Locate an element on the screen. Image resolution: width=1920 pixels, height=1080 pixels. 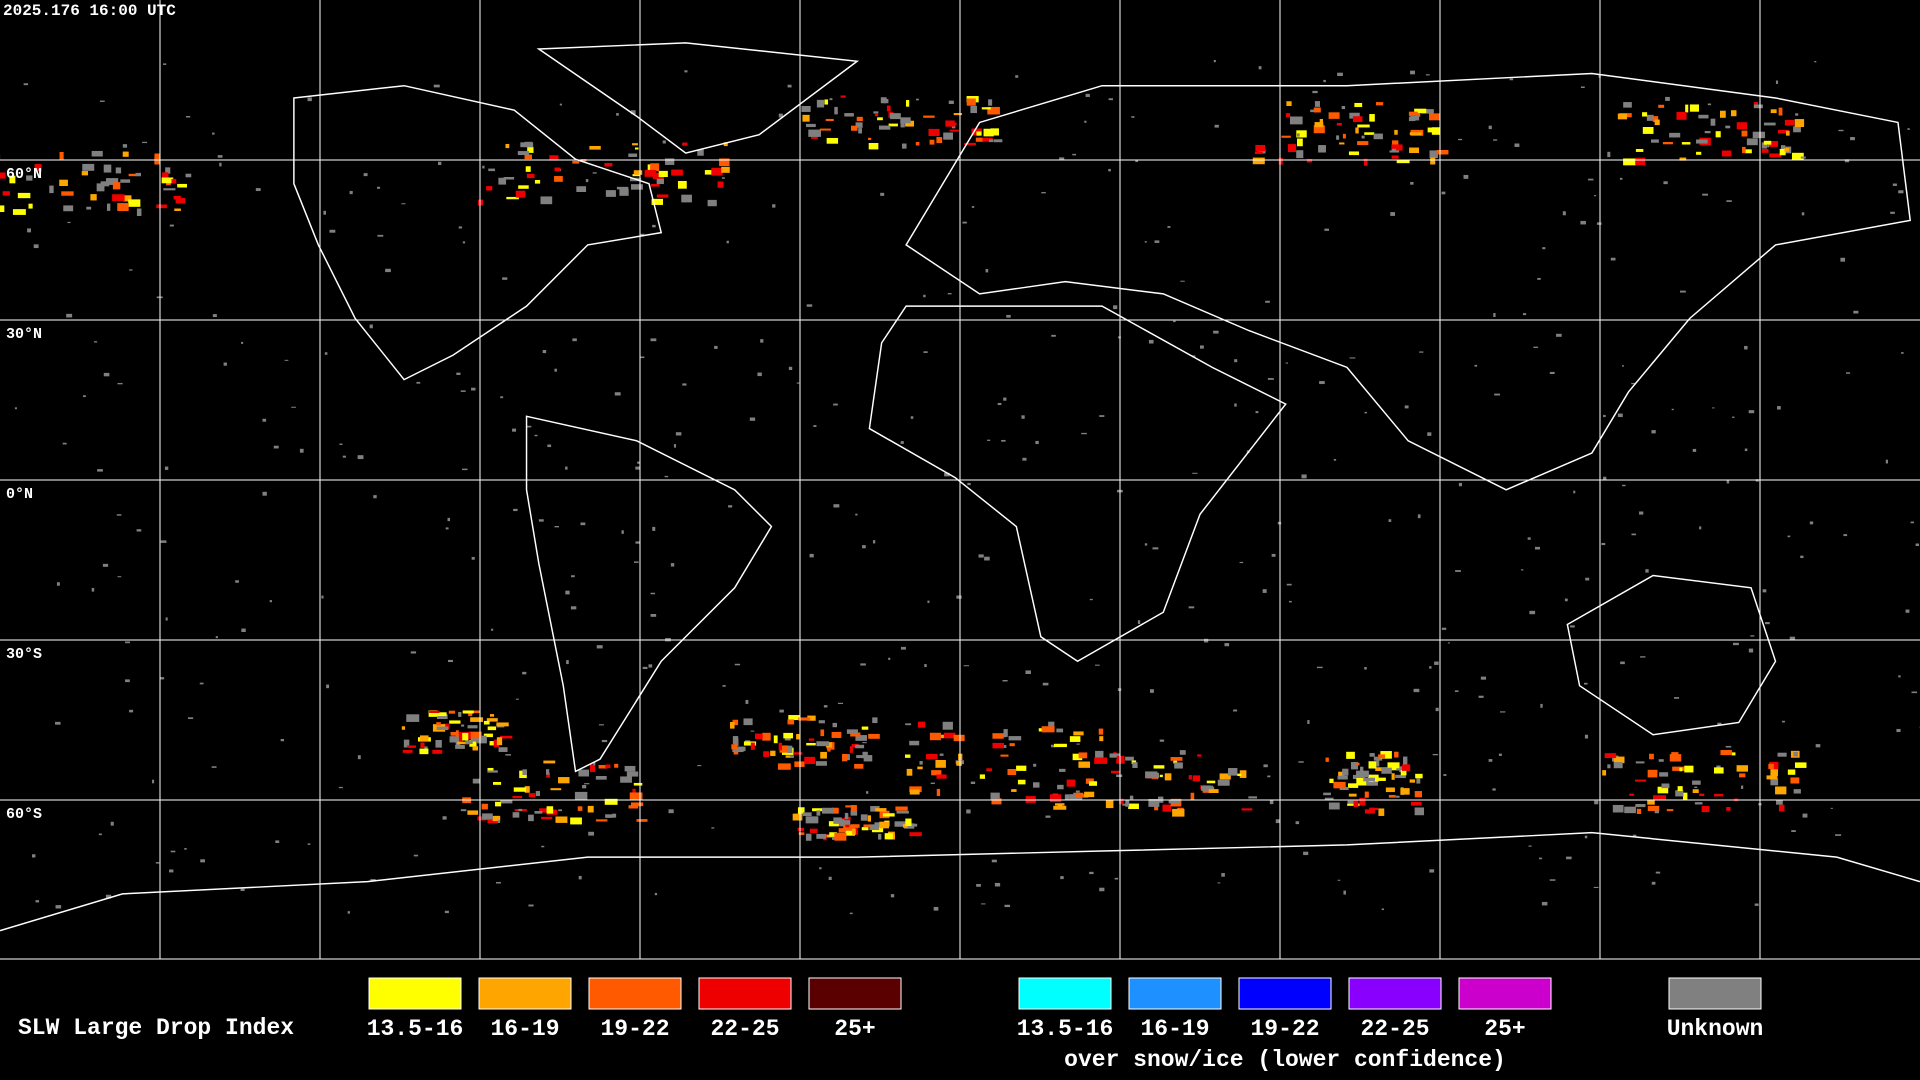
greenland is located at coordinates (698, 98).